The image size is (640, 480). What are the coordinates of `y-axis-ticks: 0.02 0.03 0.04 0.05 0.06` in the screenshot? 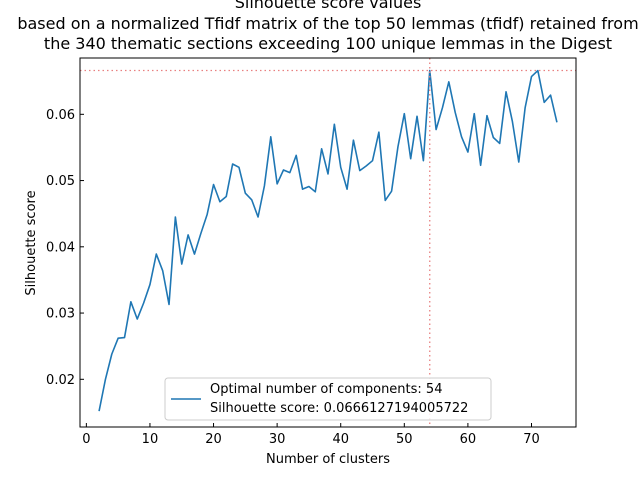 It's located at (65, 248).